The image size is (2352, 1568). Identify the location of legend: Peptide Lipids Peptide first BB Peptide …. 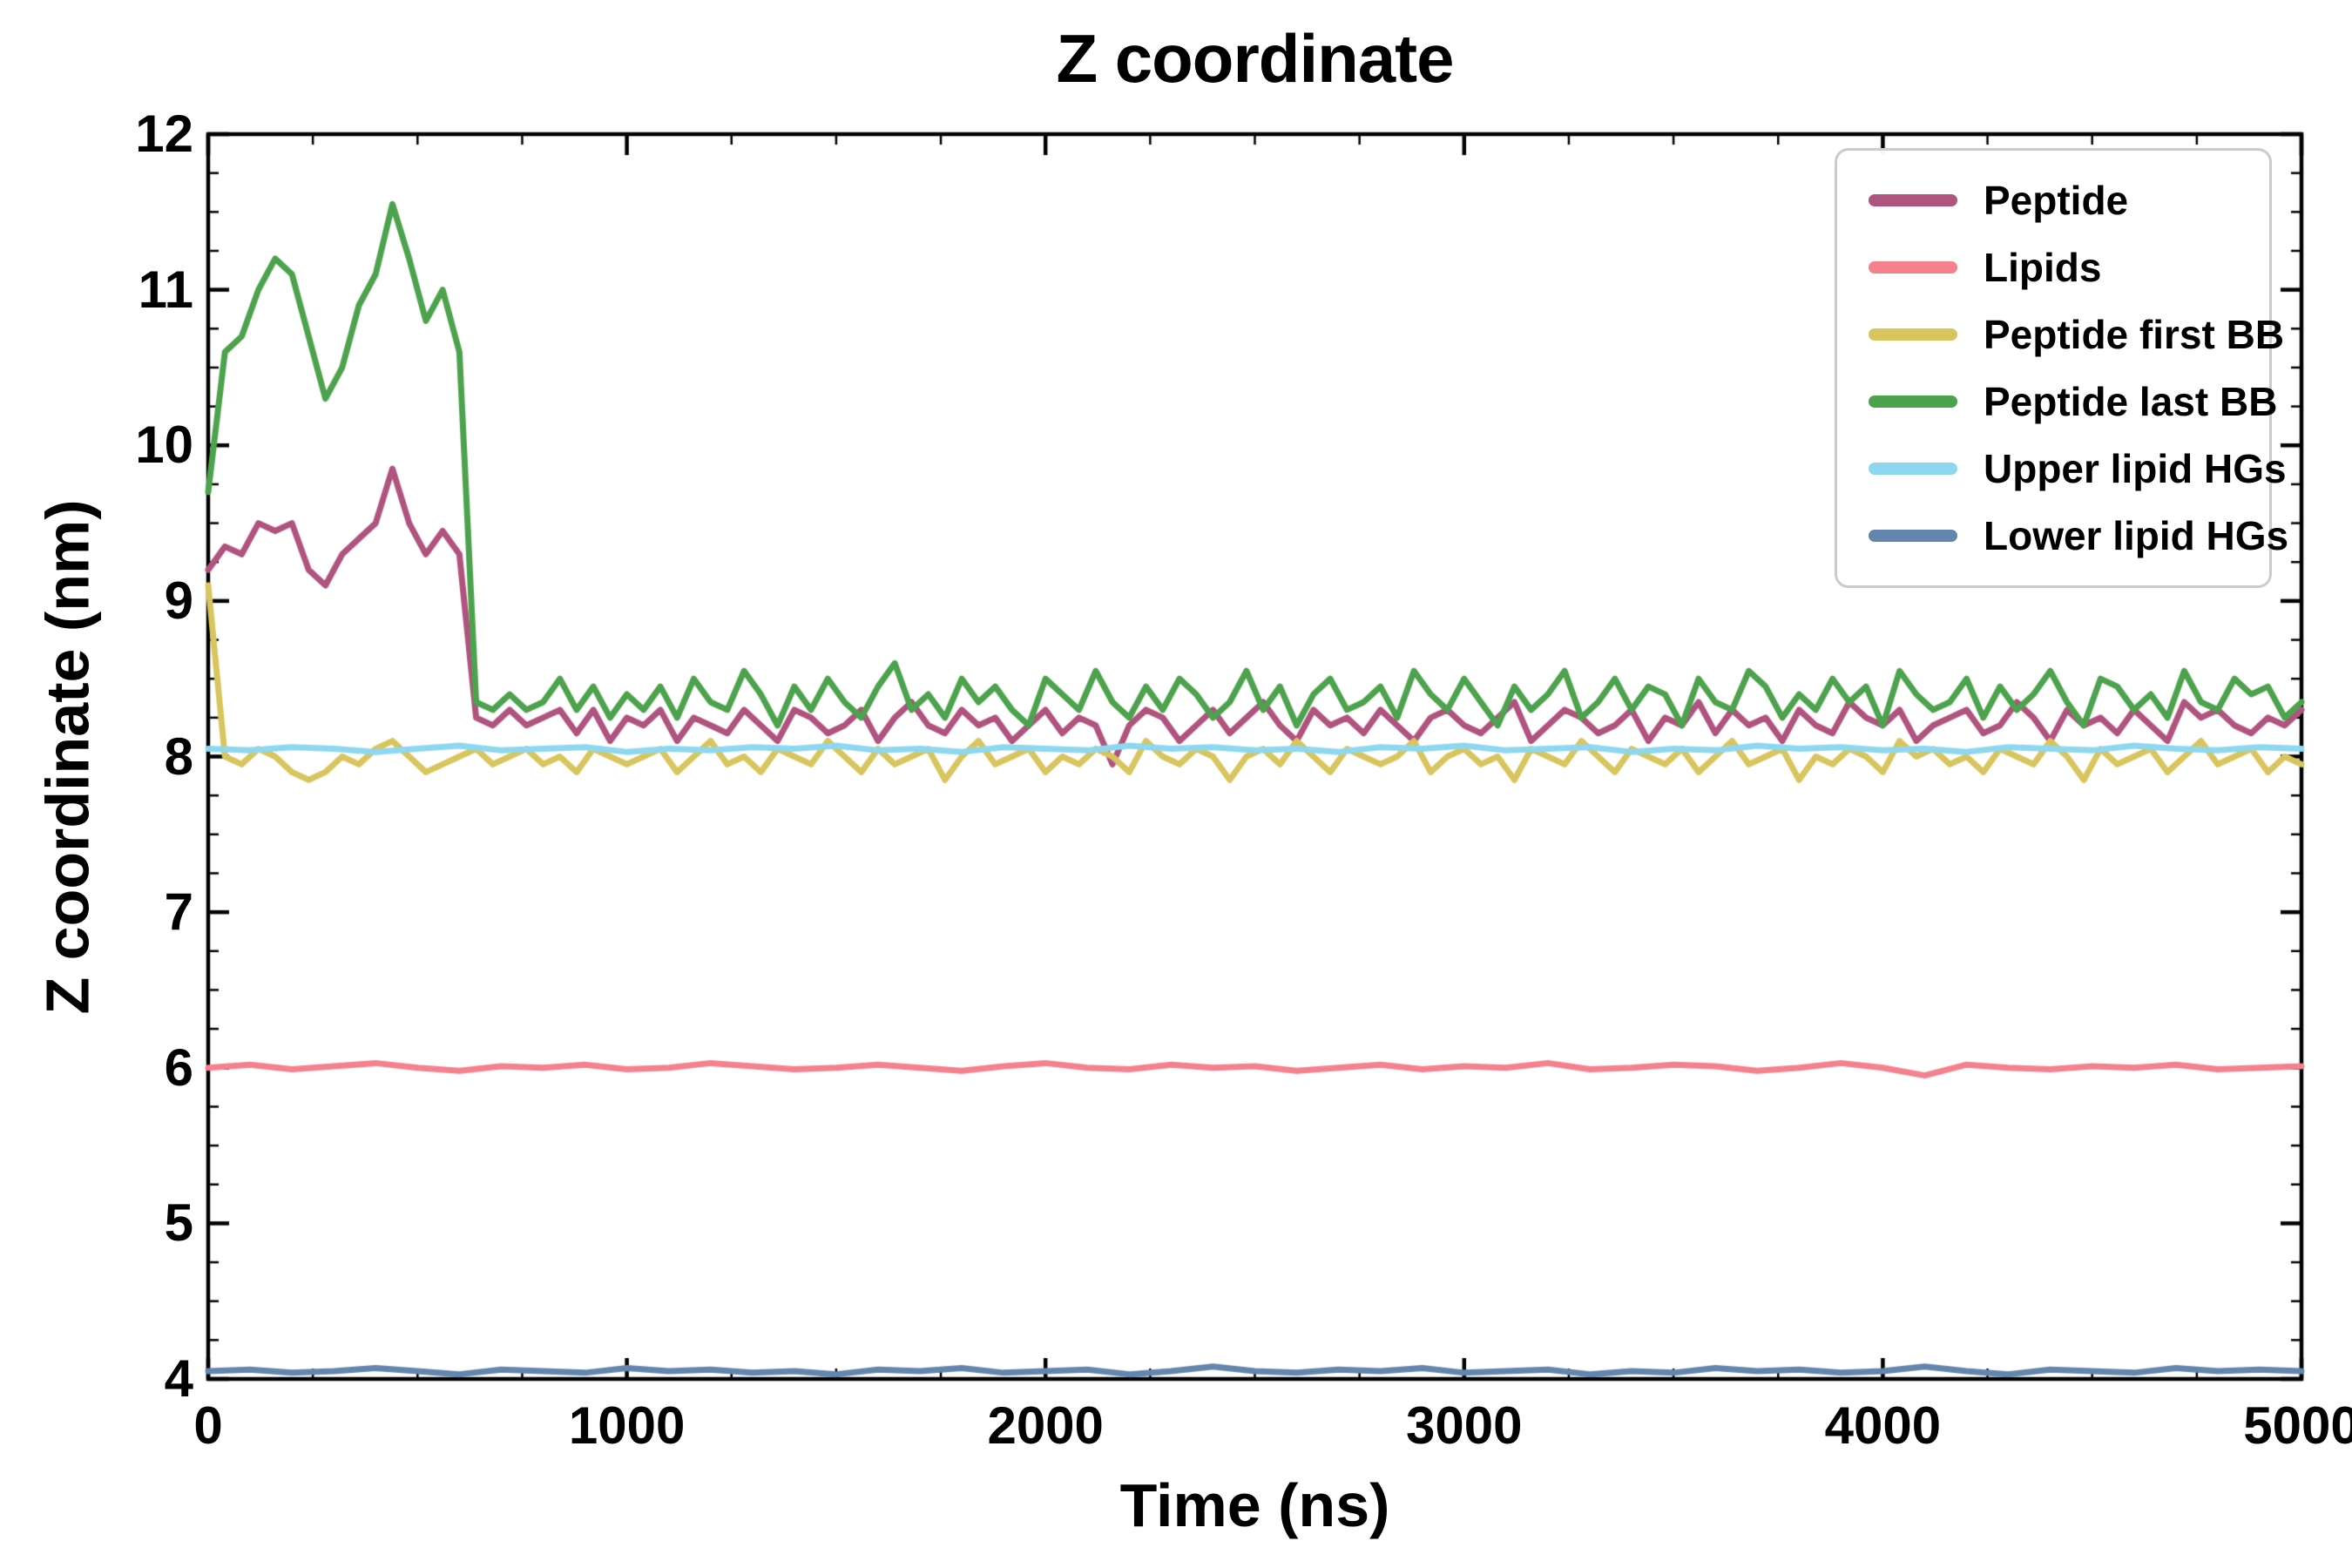
(2061, 368).